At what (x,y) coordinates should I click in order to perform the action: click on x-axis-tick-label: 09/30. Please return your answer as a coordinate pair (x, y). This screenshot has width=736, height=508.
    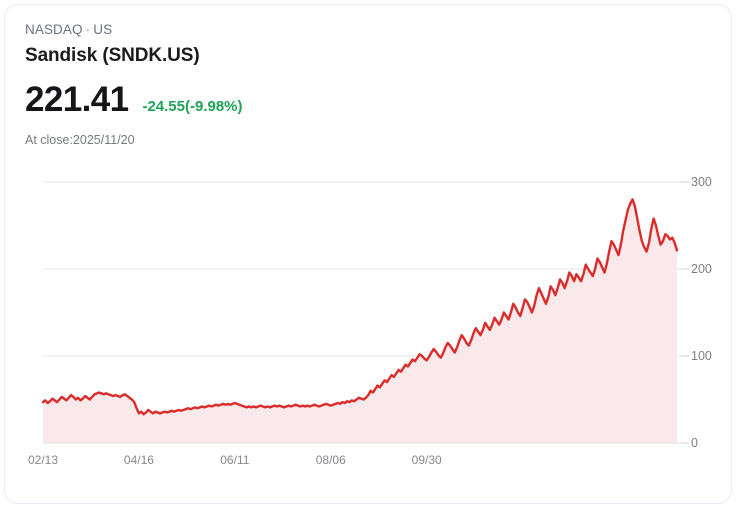
    Looking at the image, I should click on (426, 460).